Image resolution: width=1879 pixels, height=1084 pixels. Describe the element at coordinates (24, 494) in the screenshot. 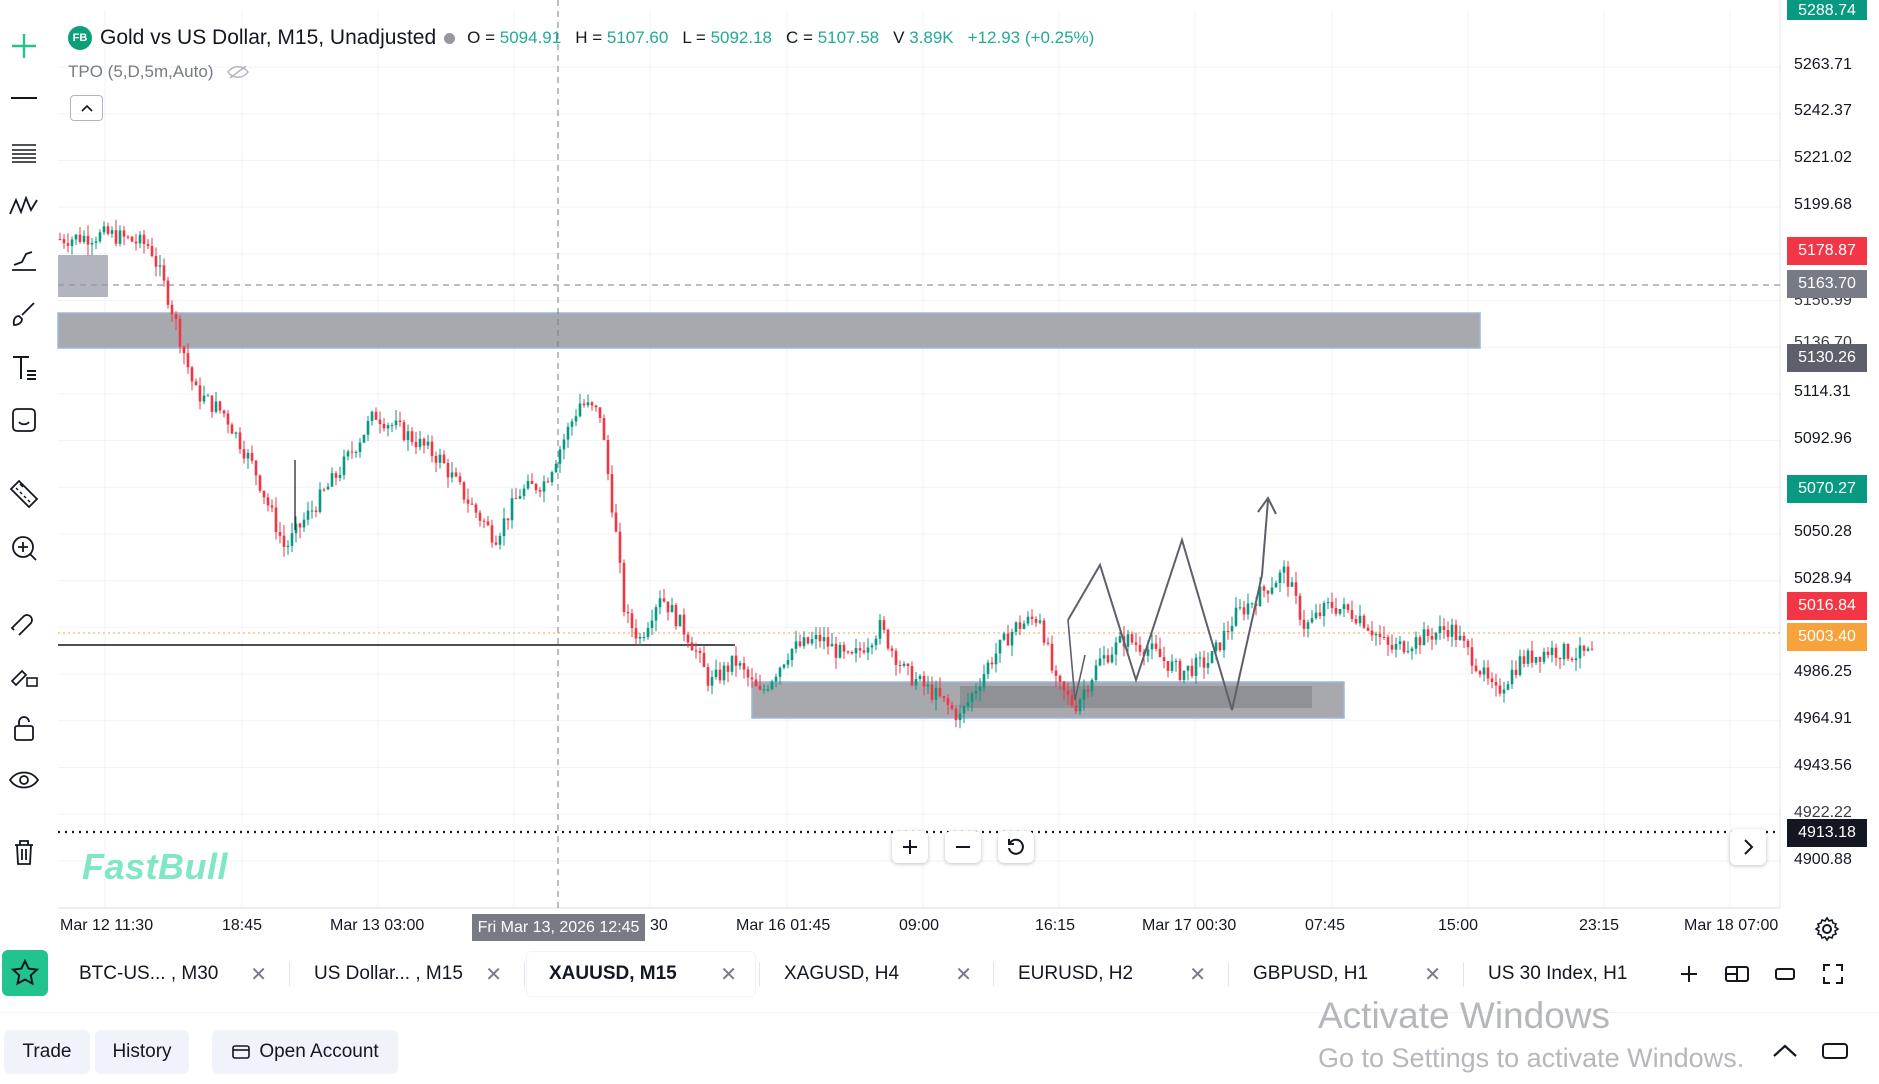

I see `ruler-icon` at that location.